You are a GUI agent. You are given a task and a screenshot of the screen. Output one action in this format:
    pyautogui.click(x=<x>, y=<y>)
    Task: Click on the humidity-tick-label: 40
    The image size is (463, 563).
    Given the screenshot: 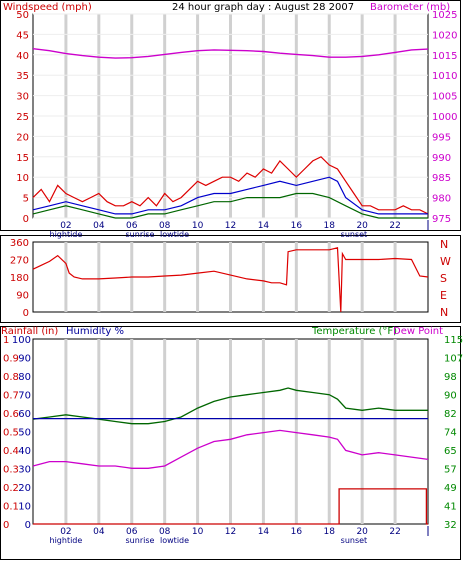 What is the action you would take?
    pyautogui.click(x=24, y=451)
    